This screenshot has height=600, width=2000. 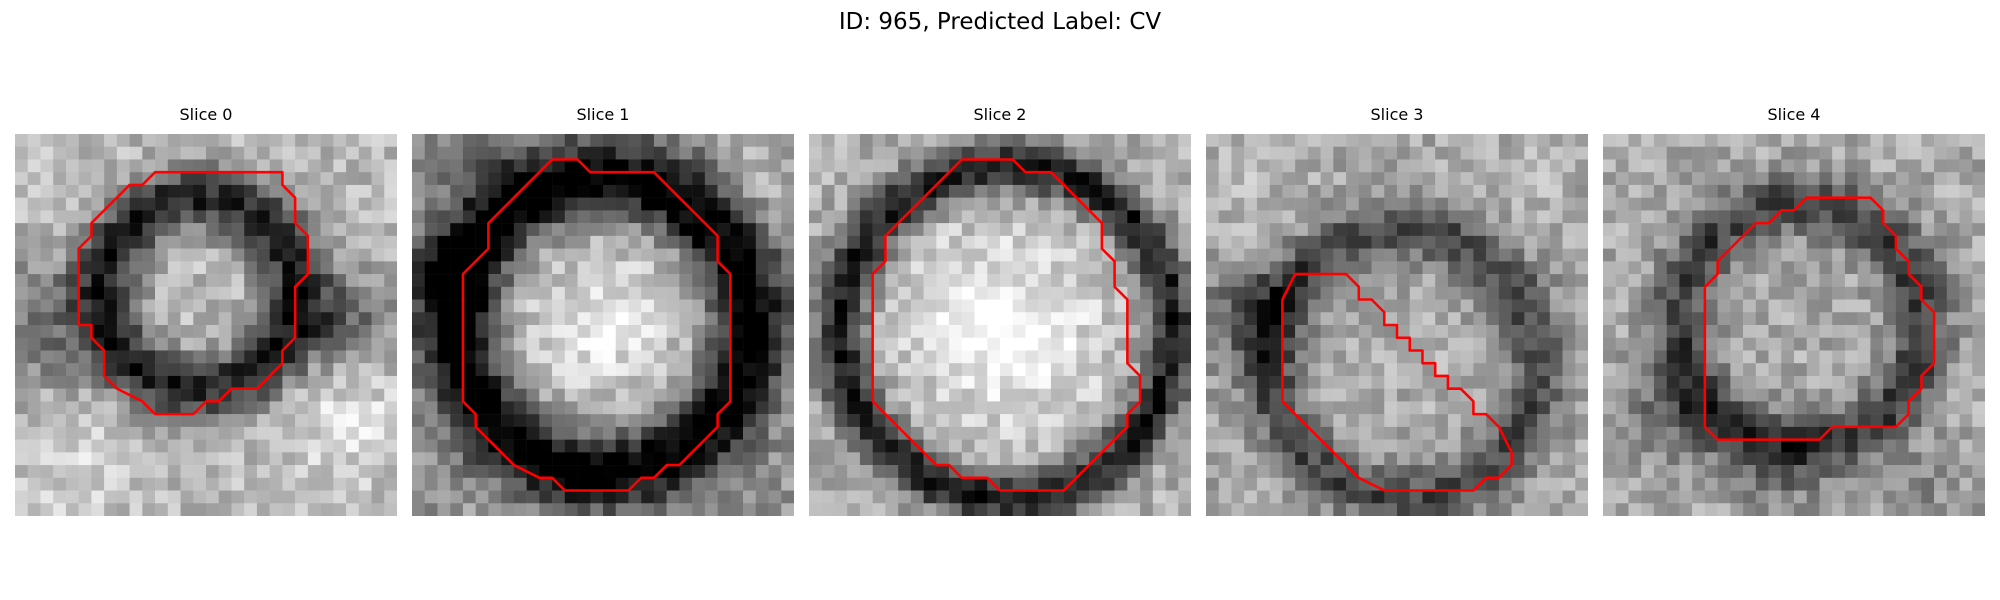 What do you see at coordinates (603, 114) in the screenshot?
I see `slice-title: Slice 1` at bounding box center [603, 114].